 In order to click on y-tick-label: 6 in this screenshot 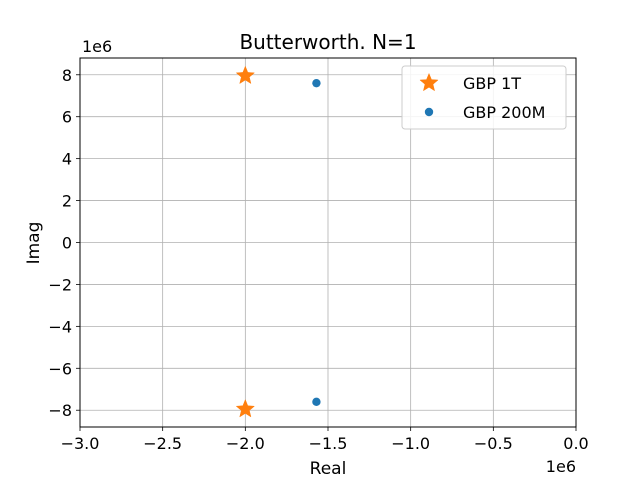, I will do `click(67, 117)`.